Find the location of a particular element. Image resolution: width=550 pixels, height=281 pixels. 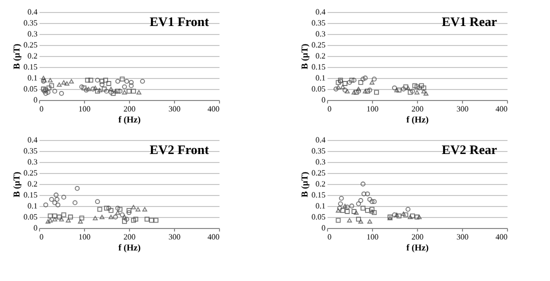

y-tick-label: 0.25 is located at coordinates (319, 173).